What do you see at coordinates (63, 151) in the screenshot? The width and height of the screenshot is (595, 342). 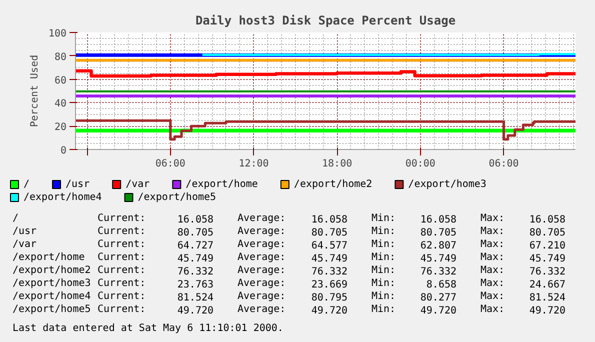 I see `y-tick-label: 0` at bounding box center [63, 151].